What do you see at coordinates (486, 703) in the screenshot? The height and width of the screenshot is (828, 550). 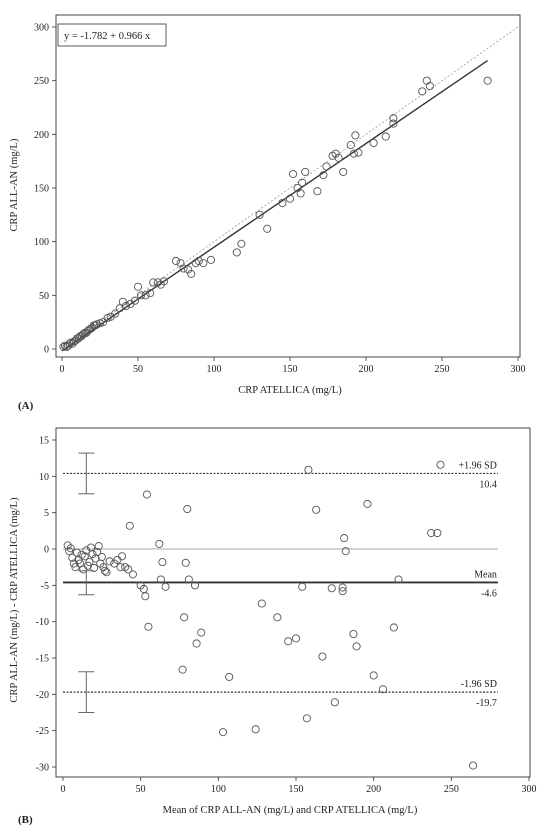 I see `reference-line-value: -19.7` at bounding box center [486, 703].